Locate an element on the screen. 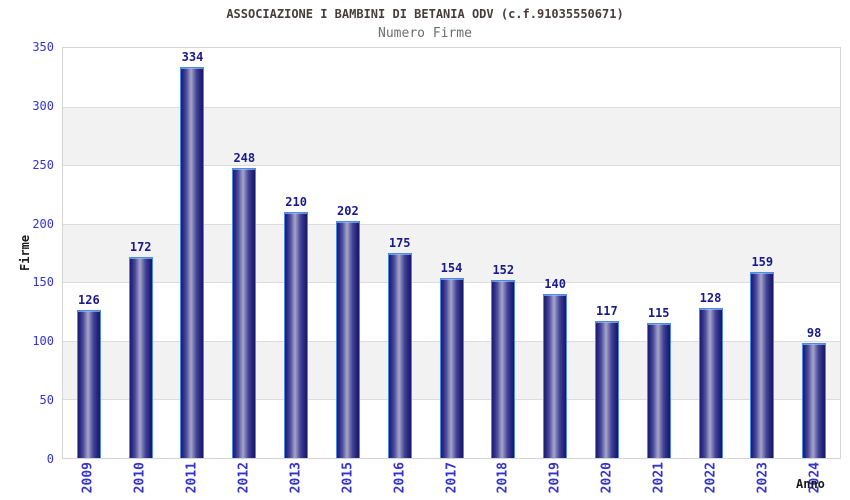 Image resolution: width=850 pixels, height=500 pixels. y-axis-ticks: 0 50 100 150 200 250 300 350 is located at coordinates (27, 253).